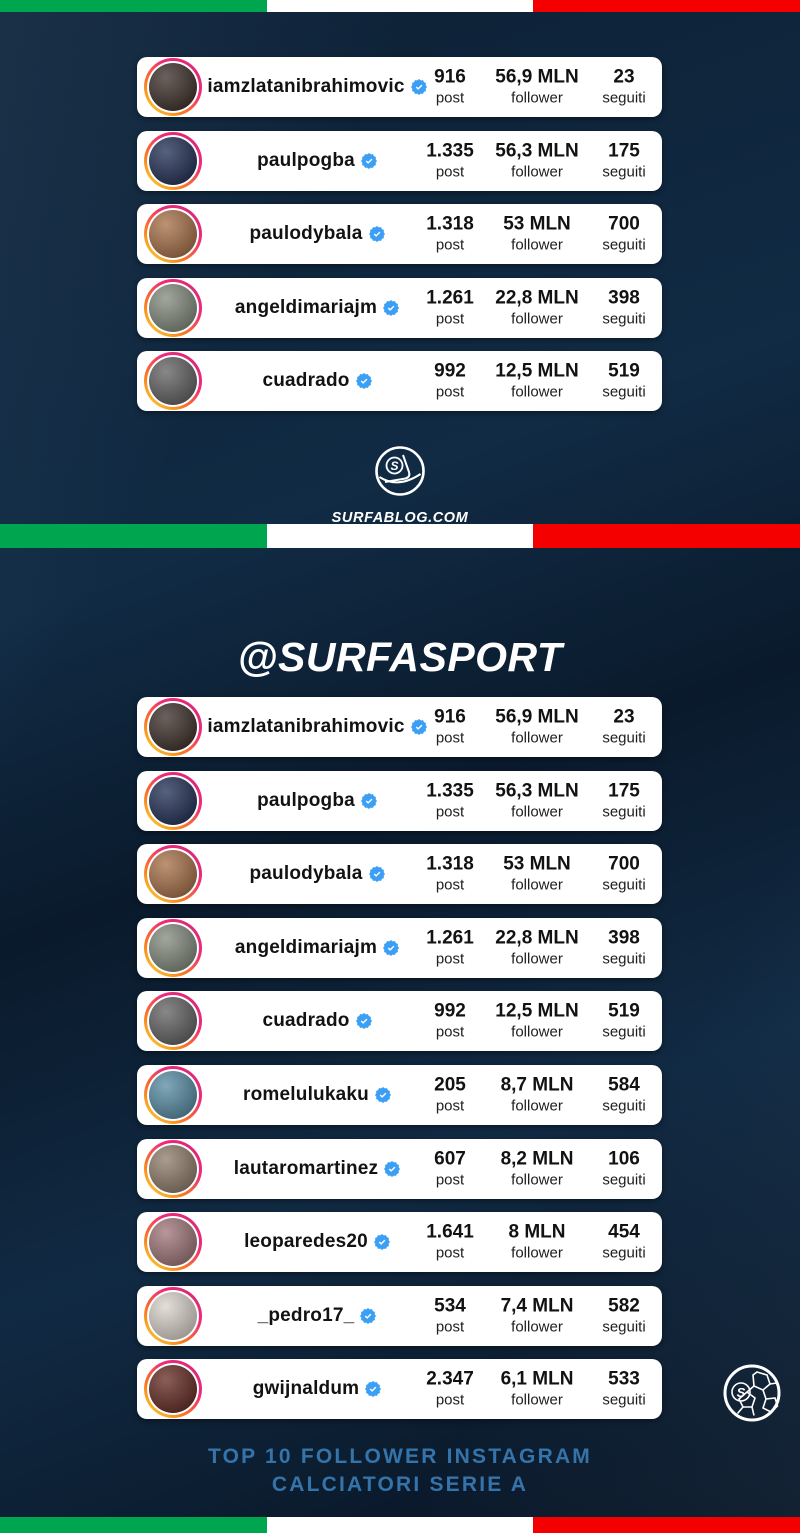 The height and width of the screenshot is (1533, 800). Describe the element at coordinates (306, 1242) in the screenshot. I see `username: leoparedes20` at that location.